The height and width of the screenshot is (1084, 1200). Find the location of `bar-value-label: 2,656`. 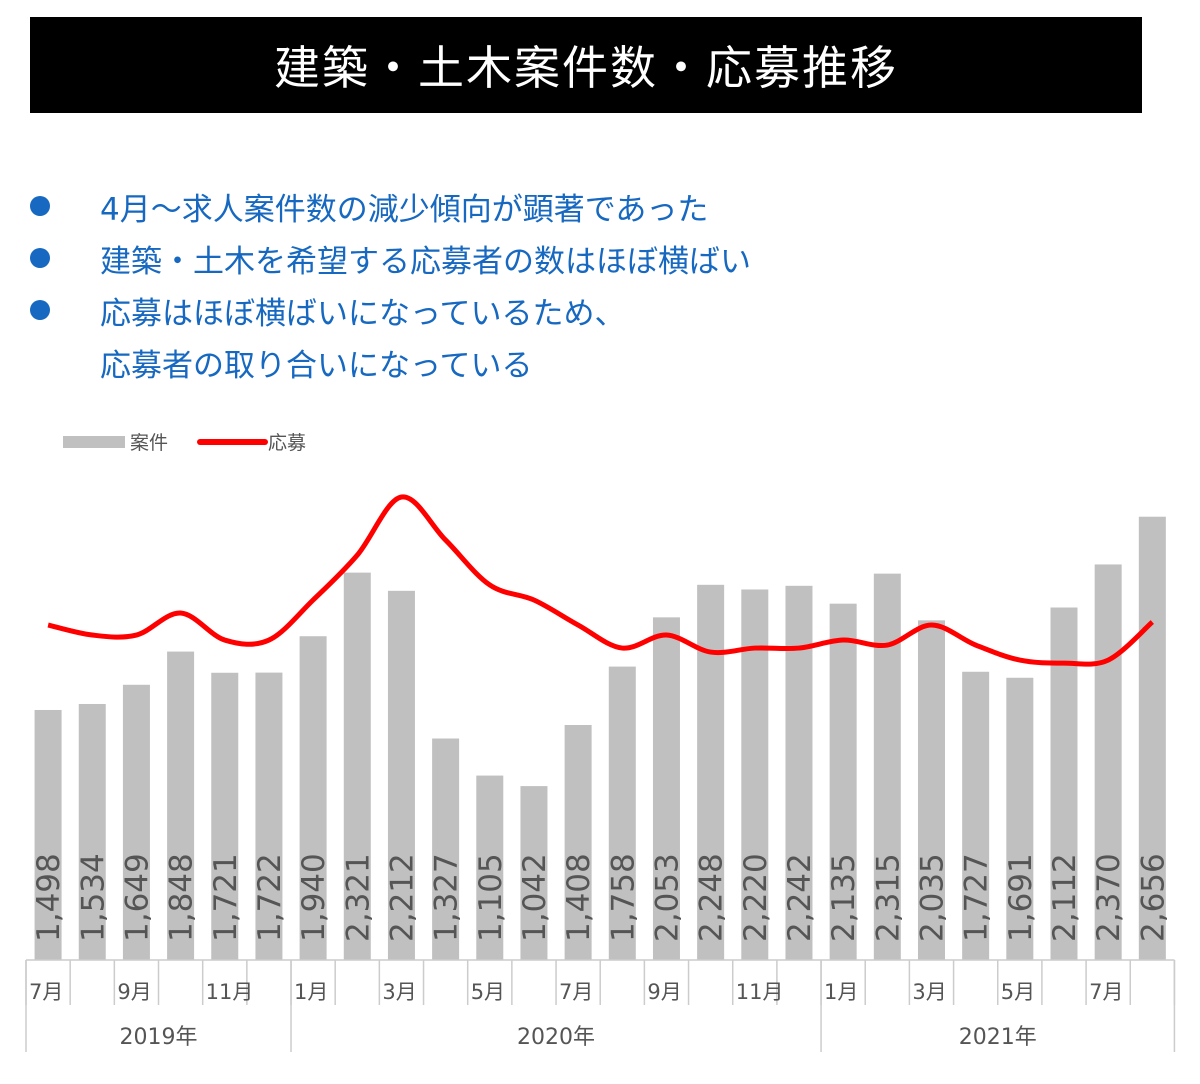

bar-value-label: 2,656 is located at coordinates (1153, 897).